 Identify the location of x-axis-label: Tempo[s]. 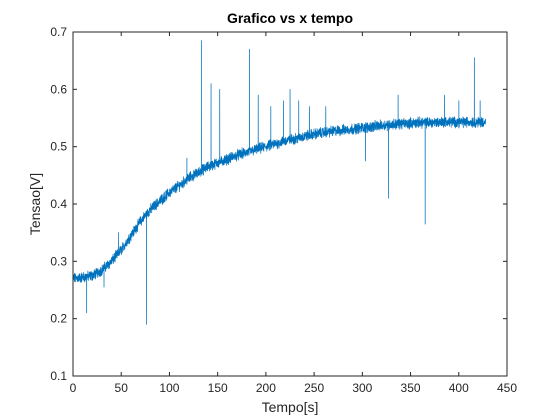
(290, 407).